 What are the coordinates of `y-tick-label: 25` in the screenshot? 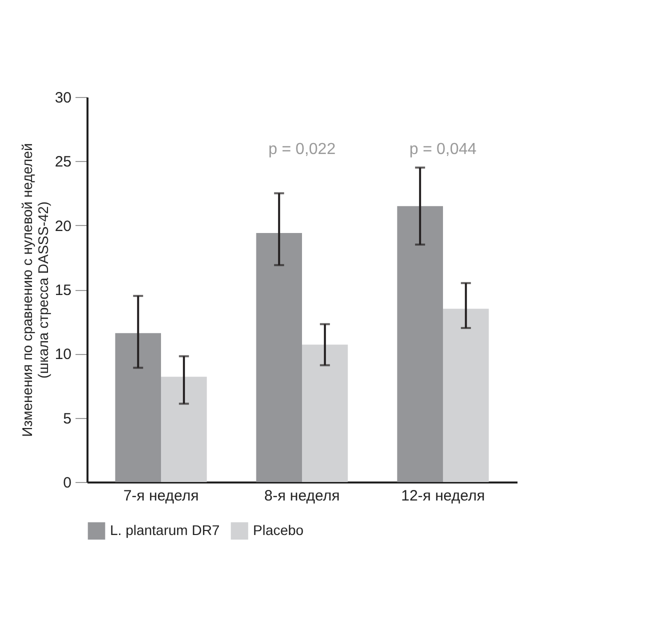 It's located at (63, 162).